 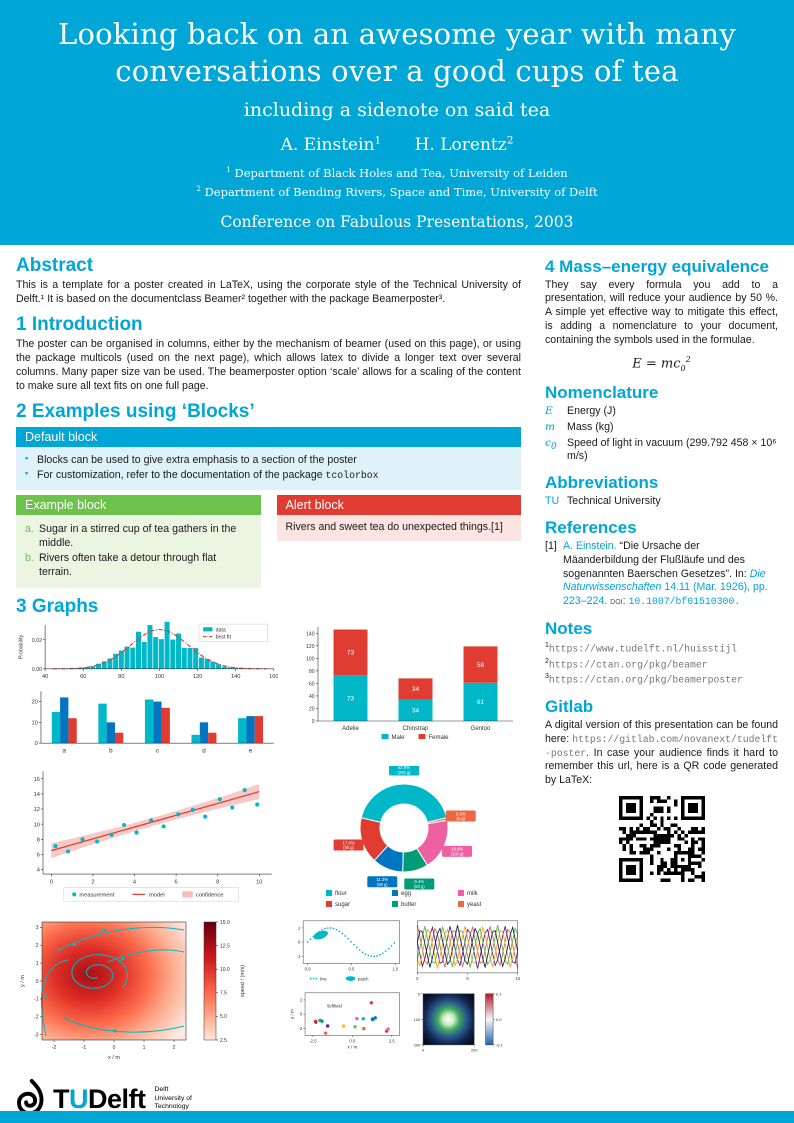 What do you see at coordinates (331, 144) in the screenshot?
I see `author-1: A. Einstein1` at bounding box center [331, 144].